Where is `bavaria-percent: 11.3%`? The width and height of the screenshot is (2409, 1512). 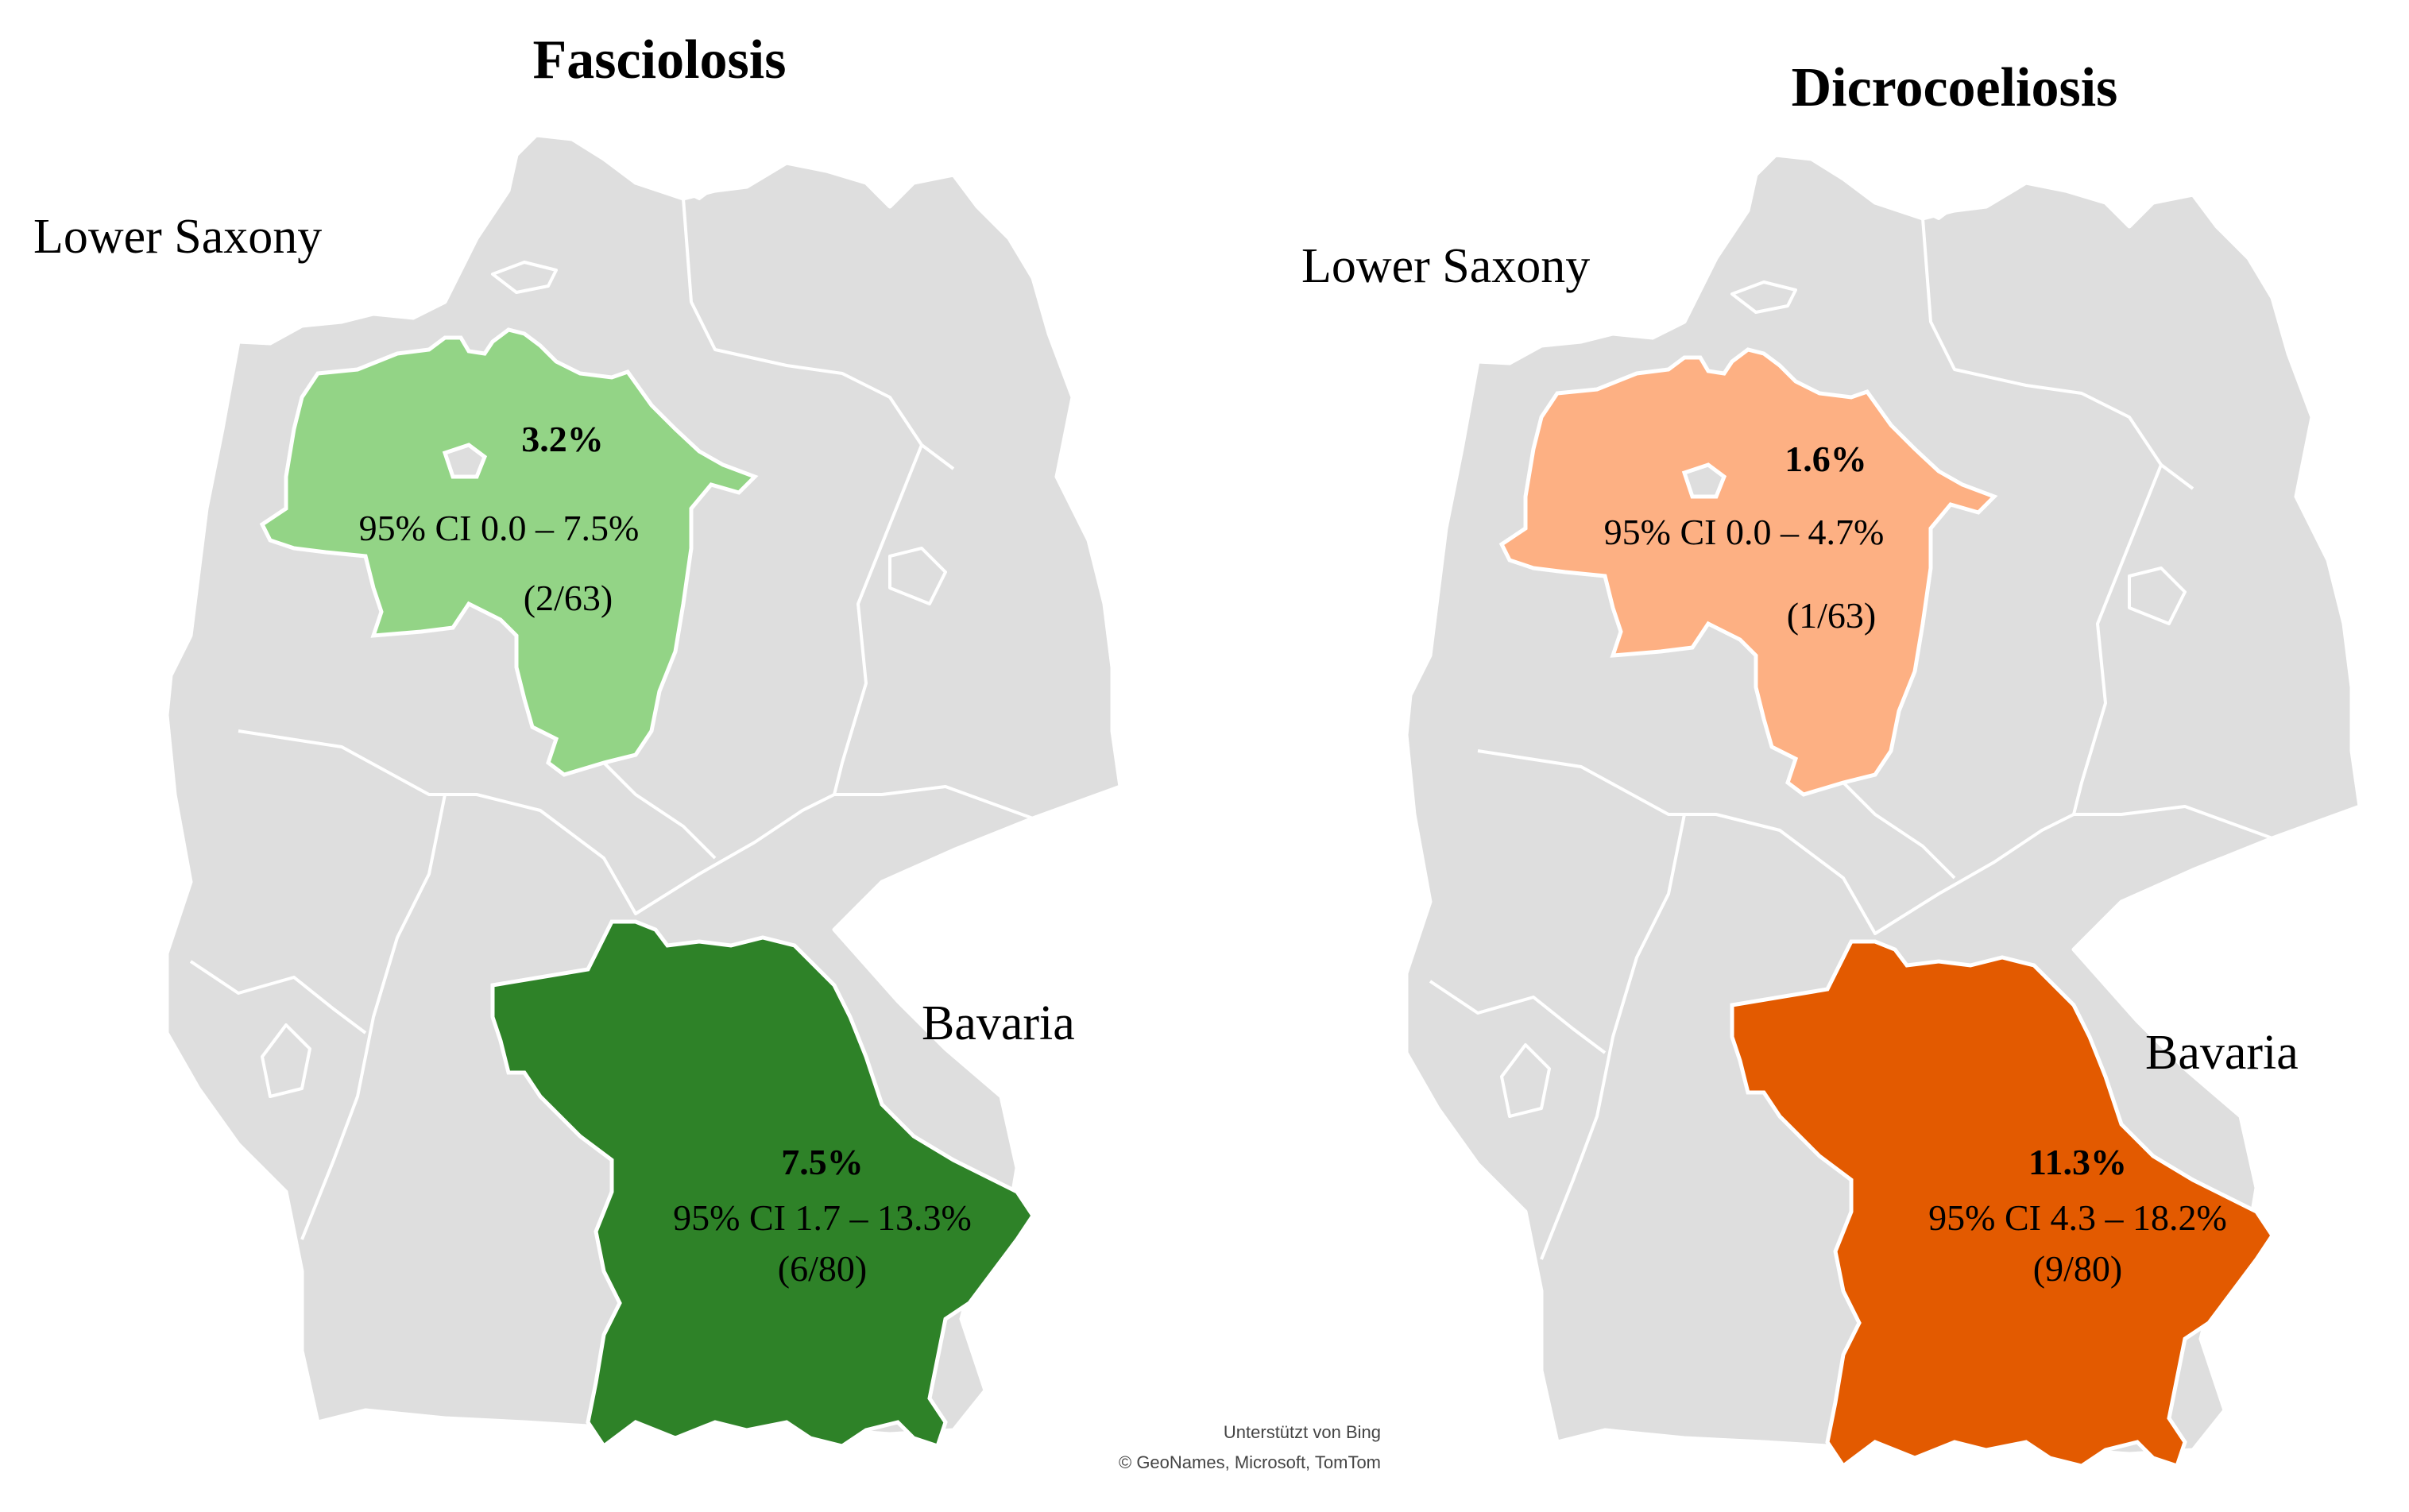 bavaria-percent: 11.3% is located at coordinates (2077, 1162).